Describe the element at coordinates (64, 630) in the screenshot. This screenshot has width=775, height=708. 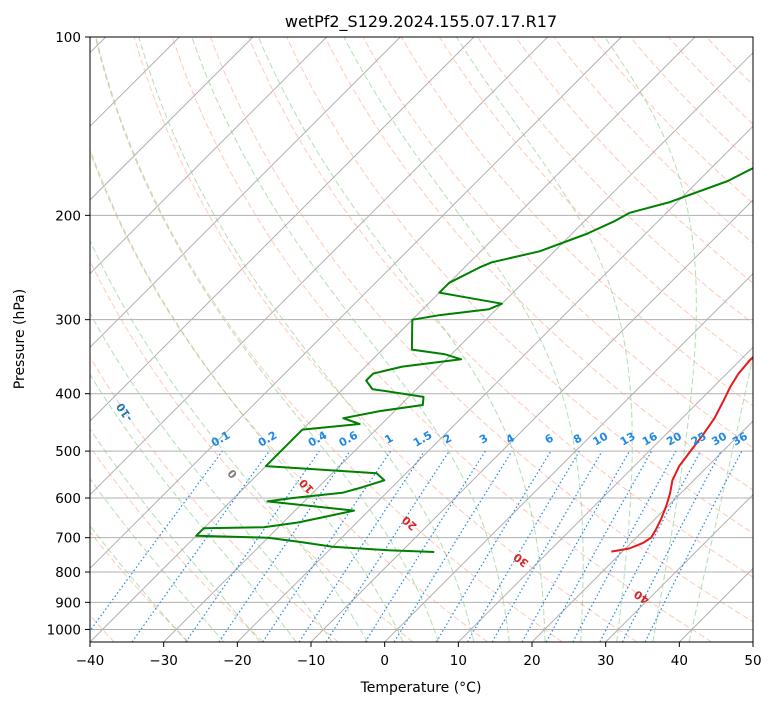
I see `y-tick-label: 1000` at that location.